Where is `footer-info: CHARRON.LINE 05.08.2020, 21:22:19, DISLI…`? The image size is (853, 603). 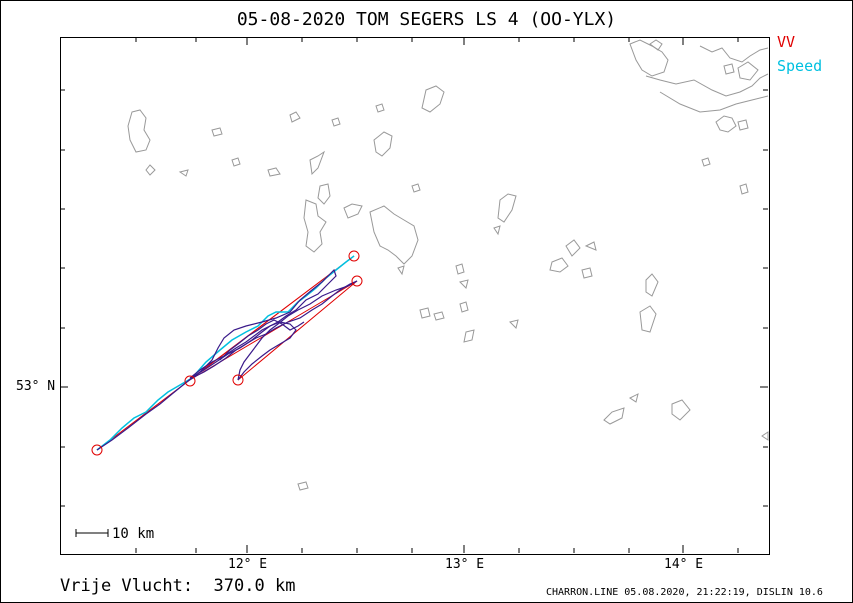
footer-info: CHARRON.LINE 05.08.2020, 21:22:19, DISLI… is located at coordinates (684, 592).